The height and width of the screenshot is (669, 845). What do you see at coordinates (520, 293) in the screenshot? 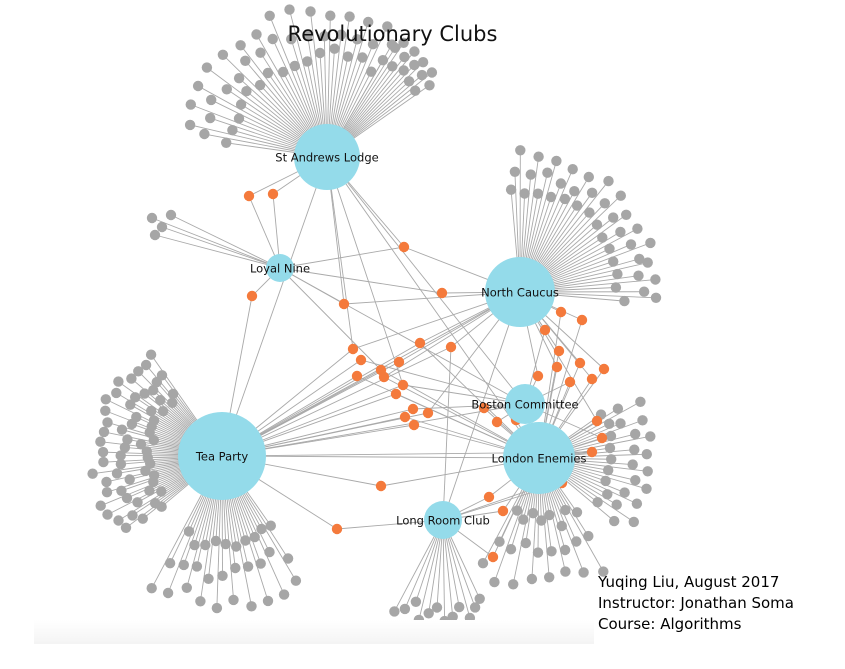
I see `club-label: North Caucus` at bounding box center [520, 293].